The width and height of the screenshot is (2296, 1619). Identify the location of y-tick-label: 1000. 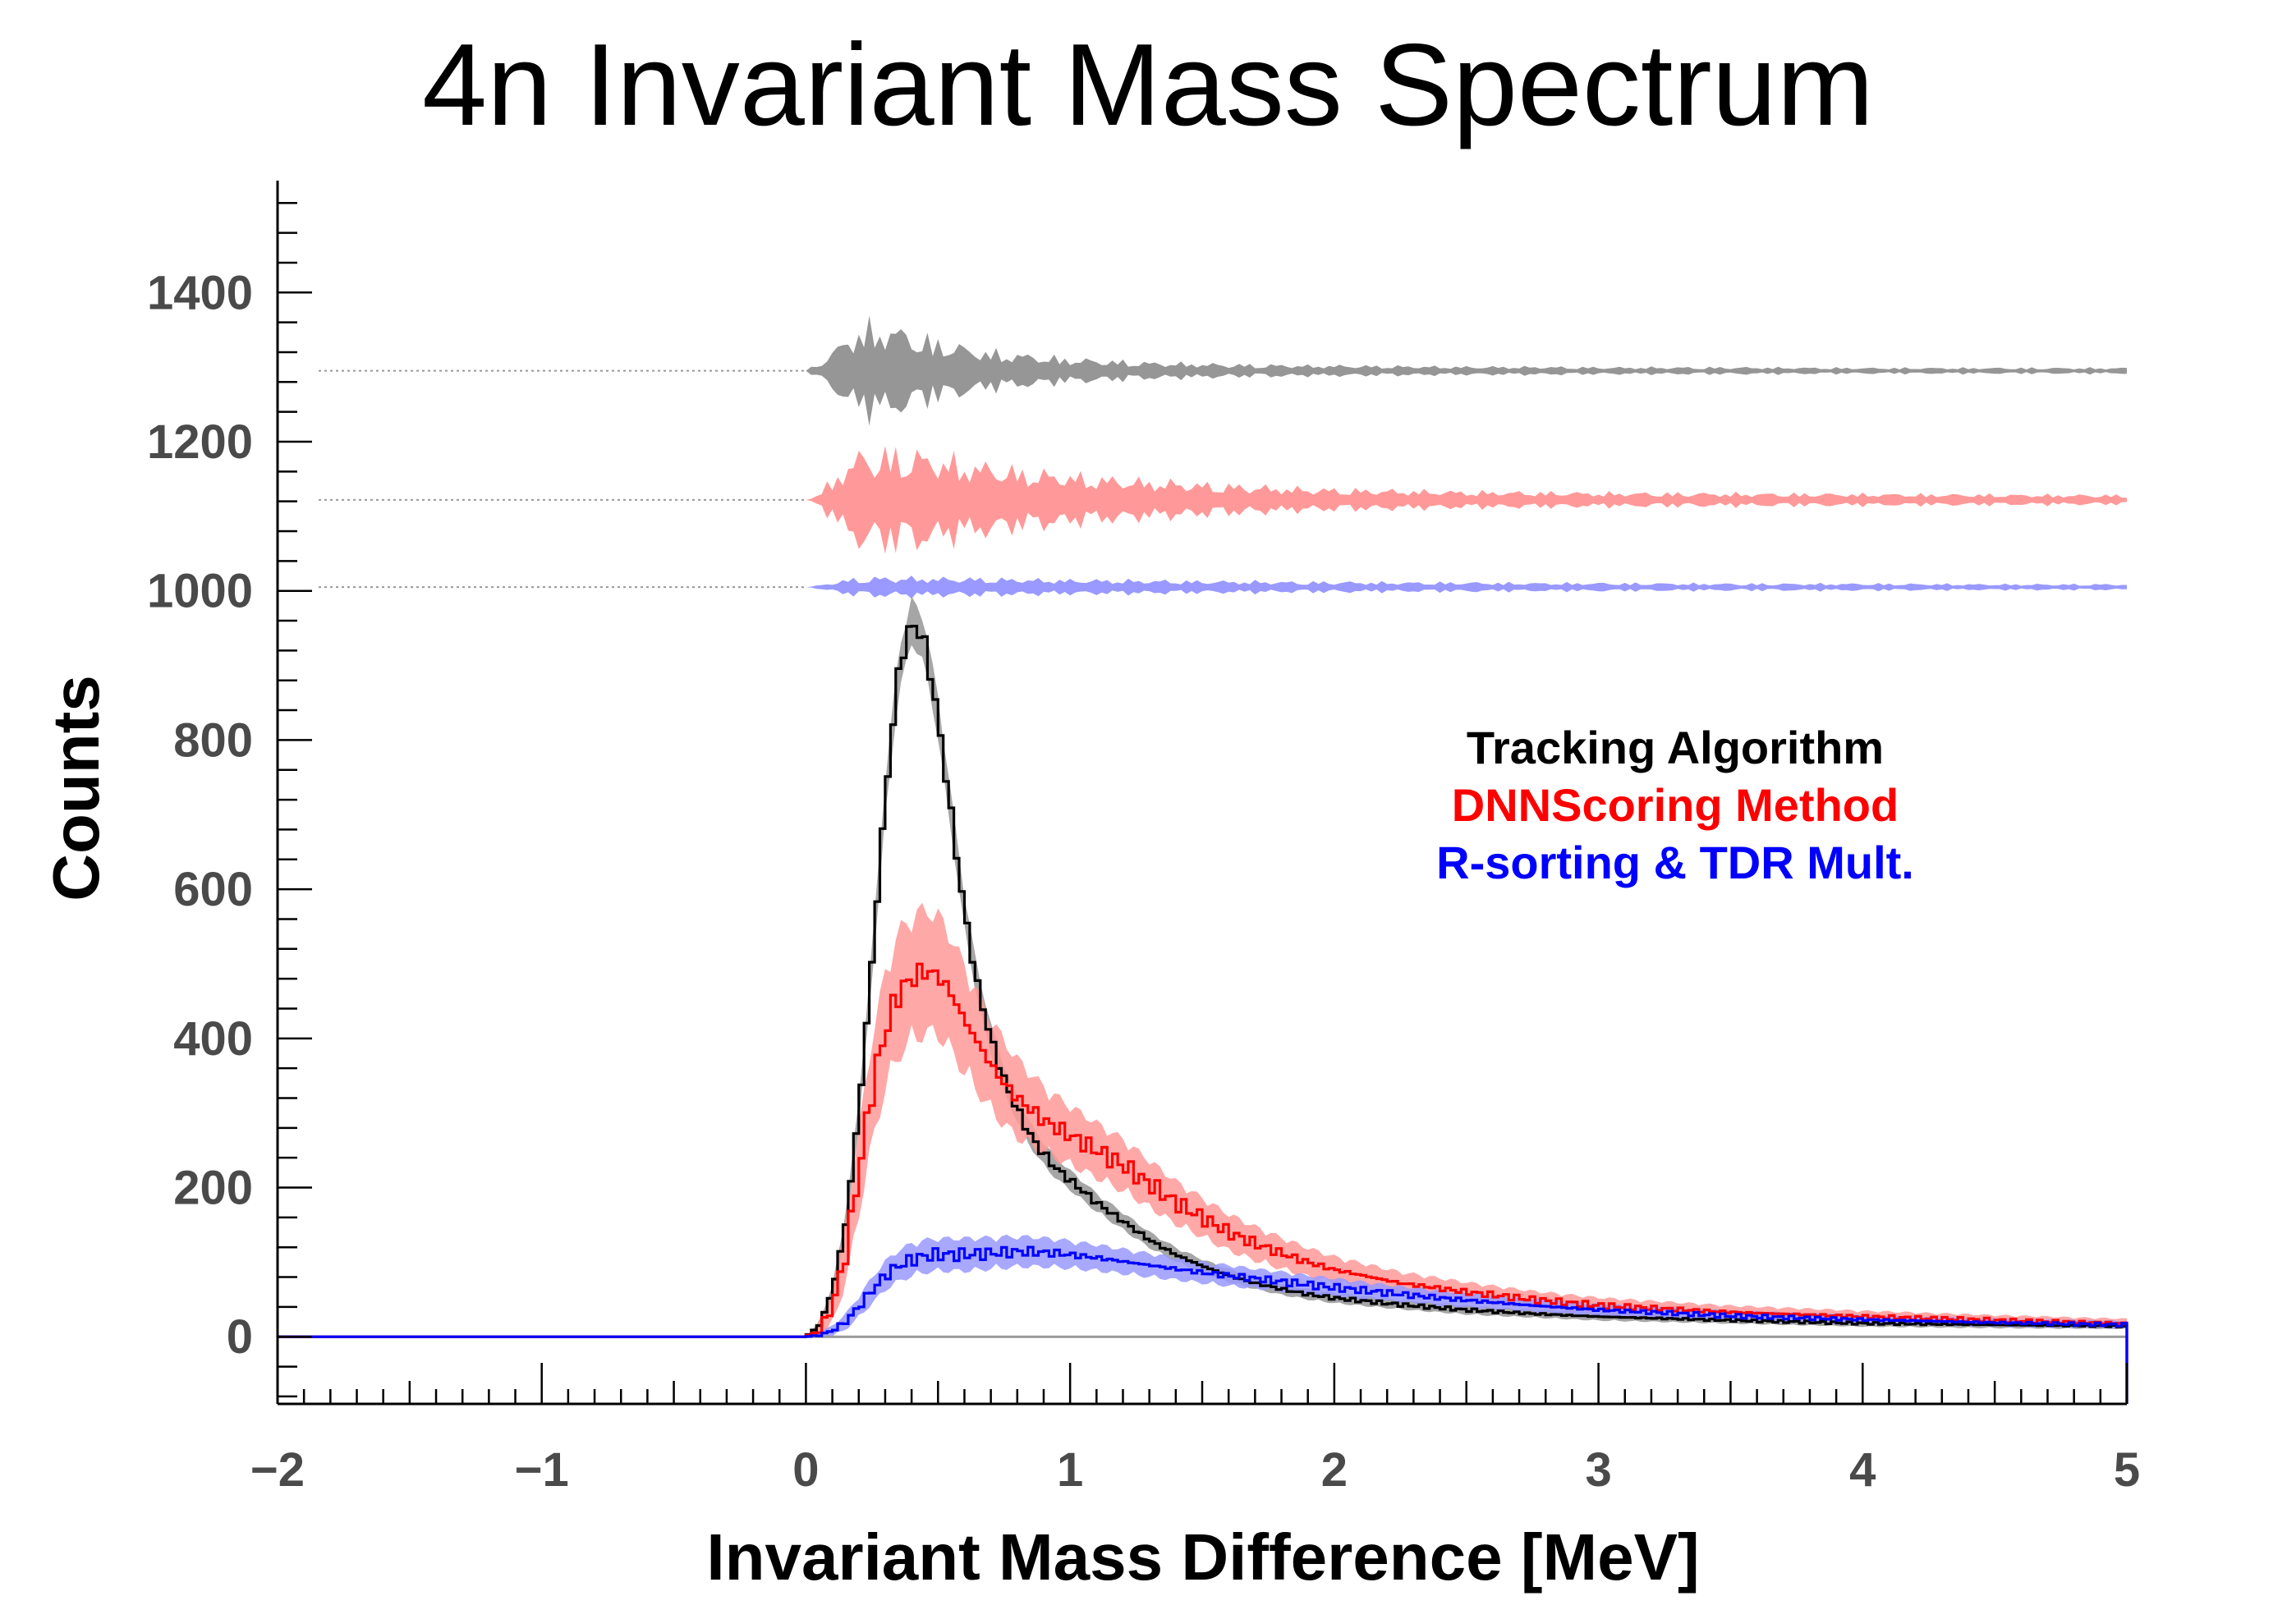
(200, 591).